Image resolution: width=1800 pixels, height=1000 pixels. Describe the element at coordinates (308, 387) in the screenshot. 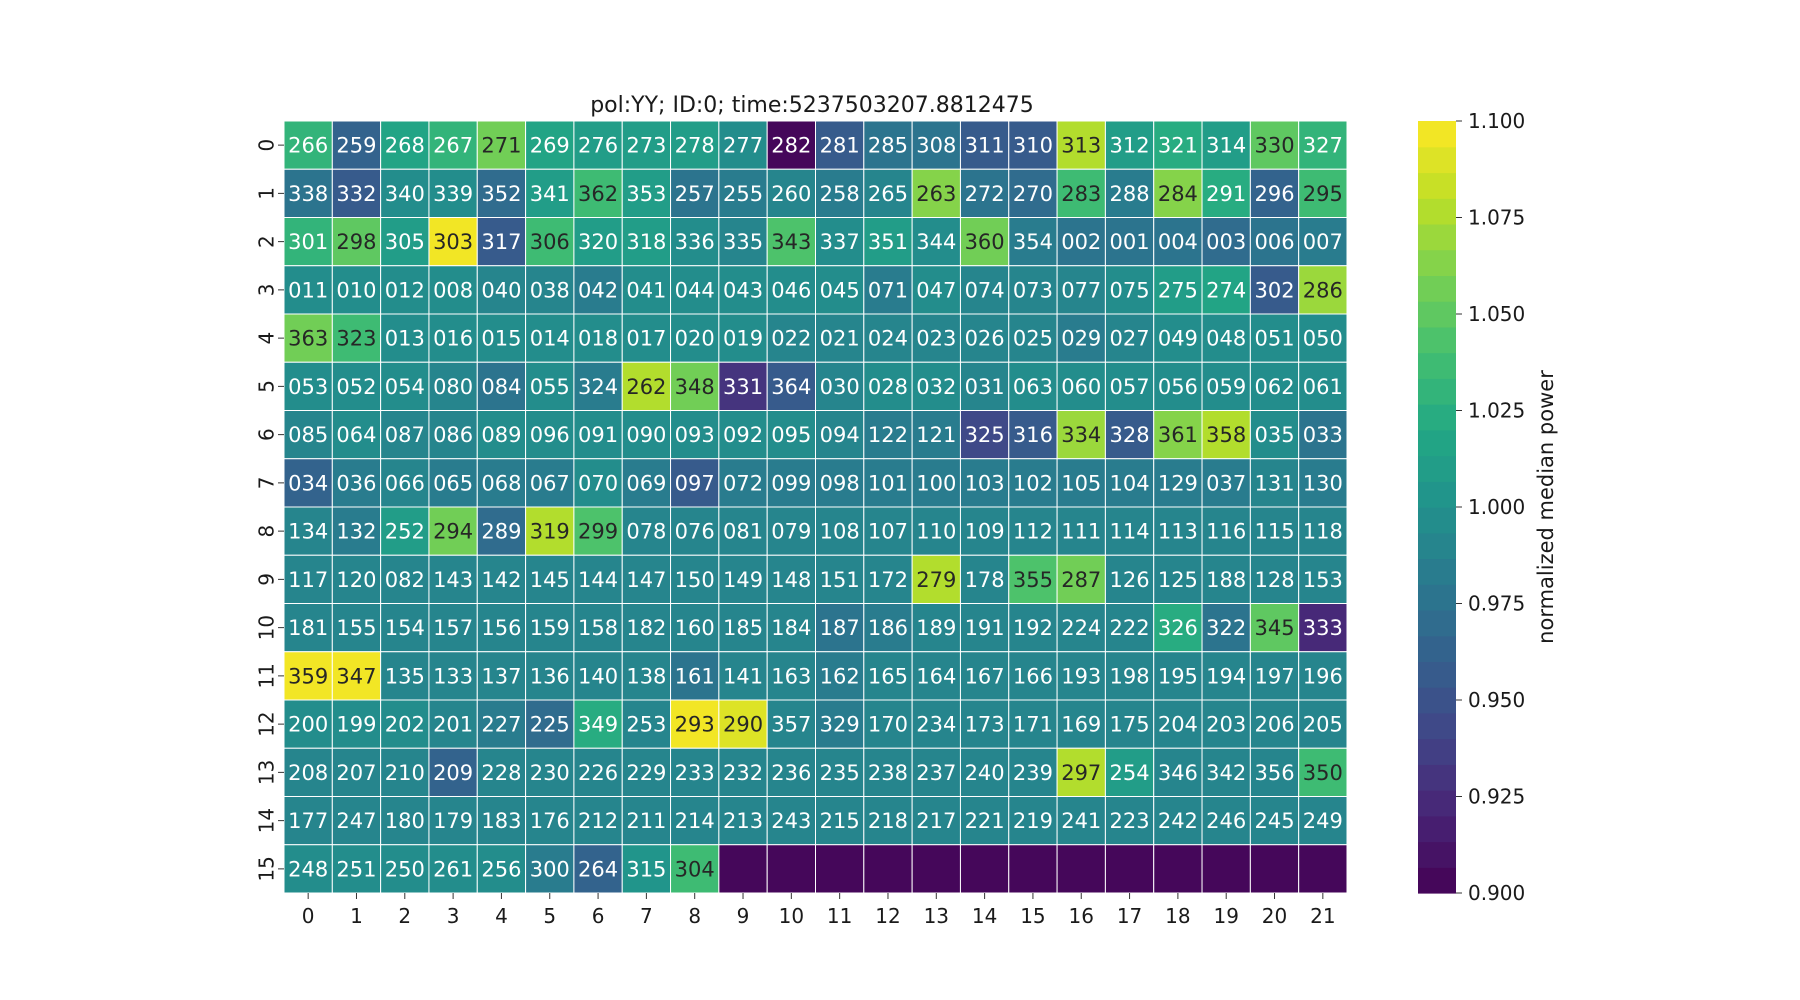

I see `cell-label: 053` at that location.